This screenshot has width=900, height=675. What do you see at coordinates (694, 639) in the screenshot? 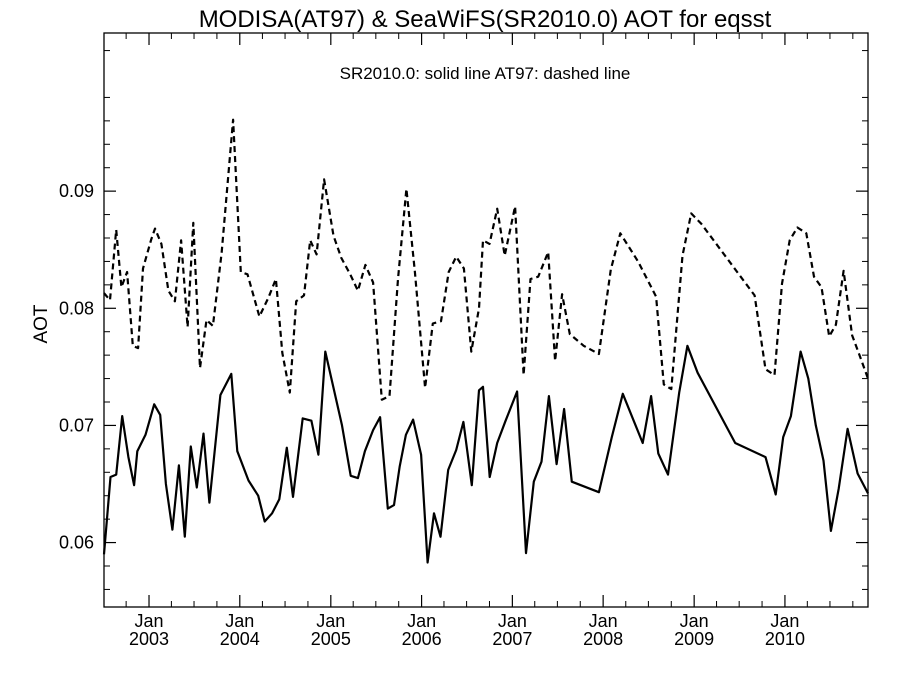
I see `x-tick-year-label: 2009` at bounding box center [694, 639].